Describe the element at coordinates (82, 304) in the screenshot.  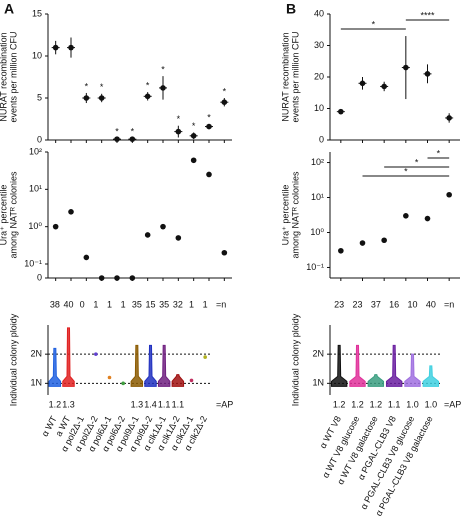
I see `n-label: 0` at that location.